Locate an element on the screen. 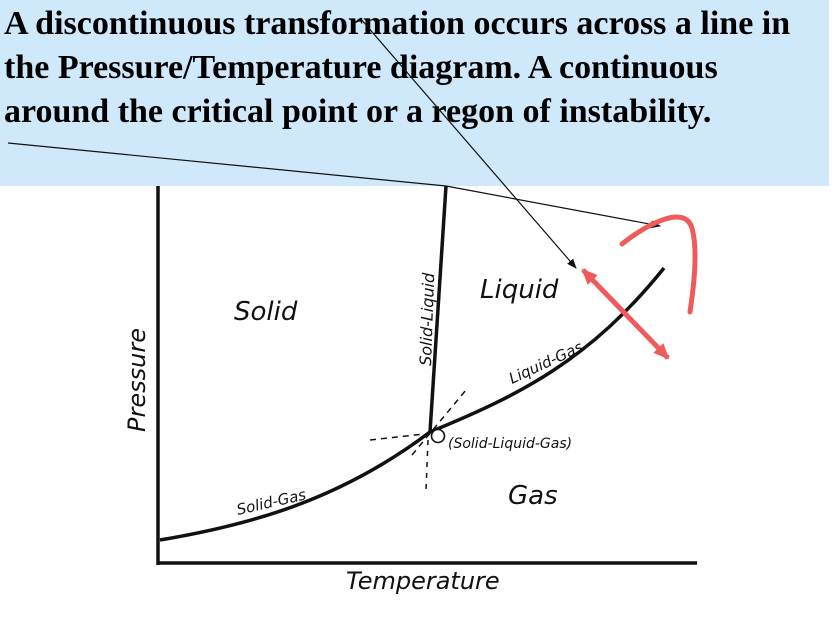 The width and height of the screenshot is (834, 618). pointer-line-to-critical is located at coordinates (553, 207).